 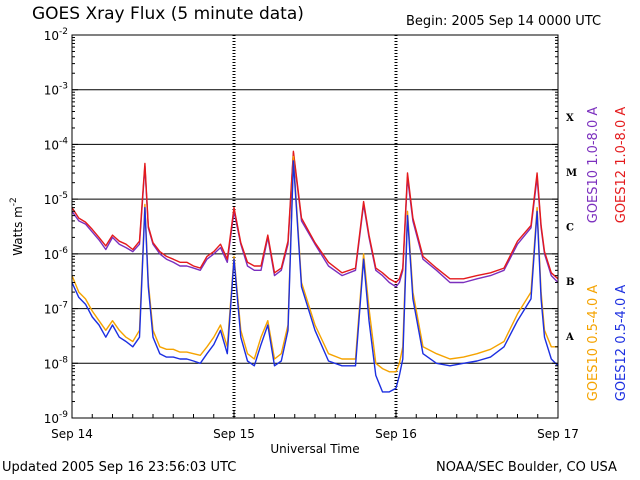 What do you see at coordinates (56, 90) in the screenshot?
I see `y-tick-label: 10⁻³` at bounding box center [56, 90].